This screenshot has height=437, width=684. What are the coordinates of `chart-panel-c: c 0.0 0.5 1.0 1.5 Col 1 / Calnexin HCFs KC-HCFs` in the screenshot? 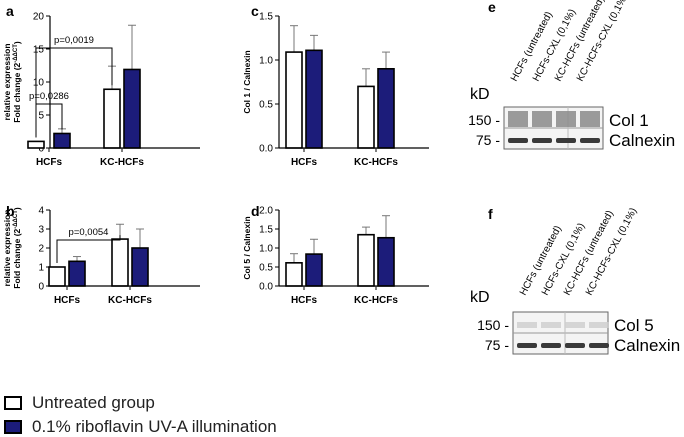 It's located at (335, 85).